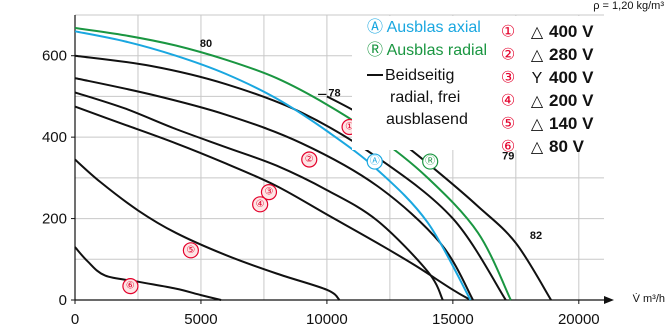 The height and width of the screenshot is (334, 665). What do you see at coordinates (349, 126) in the screenshot?
I see `curve-label: ①` at bounding box center [349, 126].